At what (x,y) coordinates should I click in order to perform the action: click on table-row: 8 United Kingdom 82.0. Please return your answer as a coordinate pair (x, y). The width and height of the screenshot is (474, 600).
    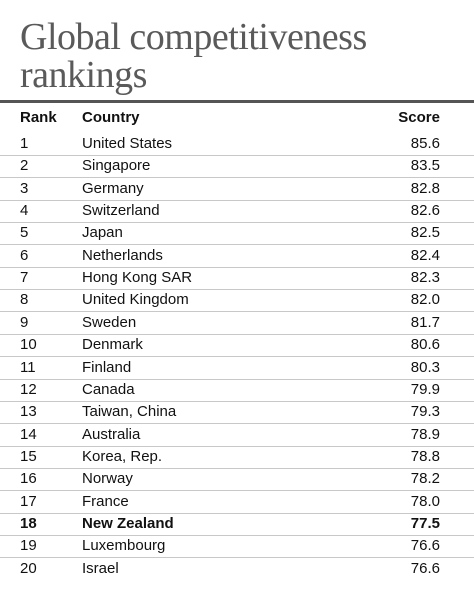
    Looking at the image, I should click on (237, 301).